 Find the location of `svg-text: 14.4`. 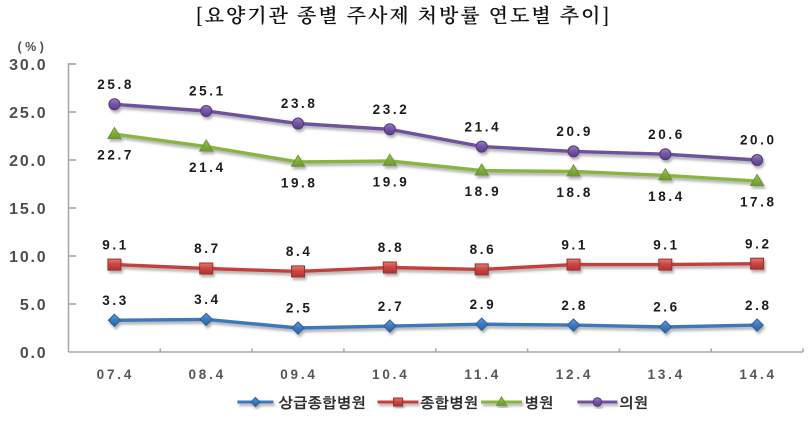

svg-text: 14.4 is located at coordinates (757, 374).